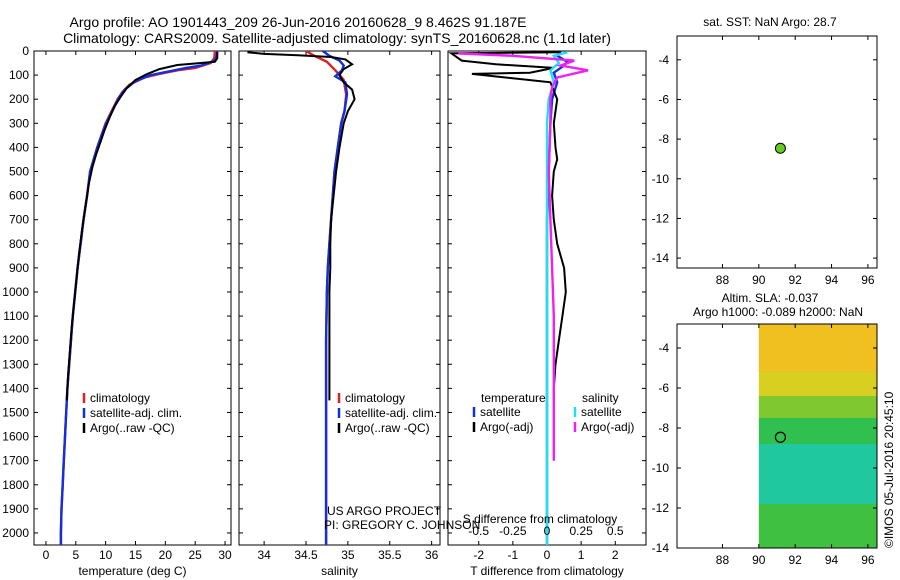 The width and height of the screenshot is (900, 580). I want to click on y-tick-label: 0, so click(25, 51).